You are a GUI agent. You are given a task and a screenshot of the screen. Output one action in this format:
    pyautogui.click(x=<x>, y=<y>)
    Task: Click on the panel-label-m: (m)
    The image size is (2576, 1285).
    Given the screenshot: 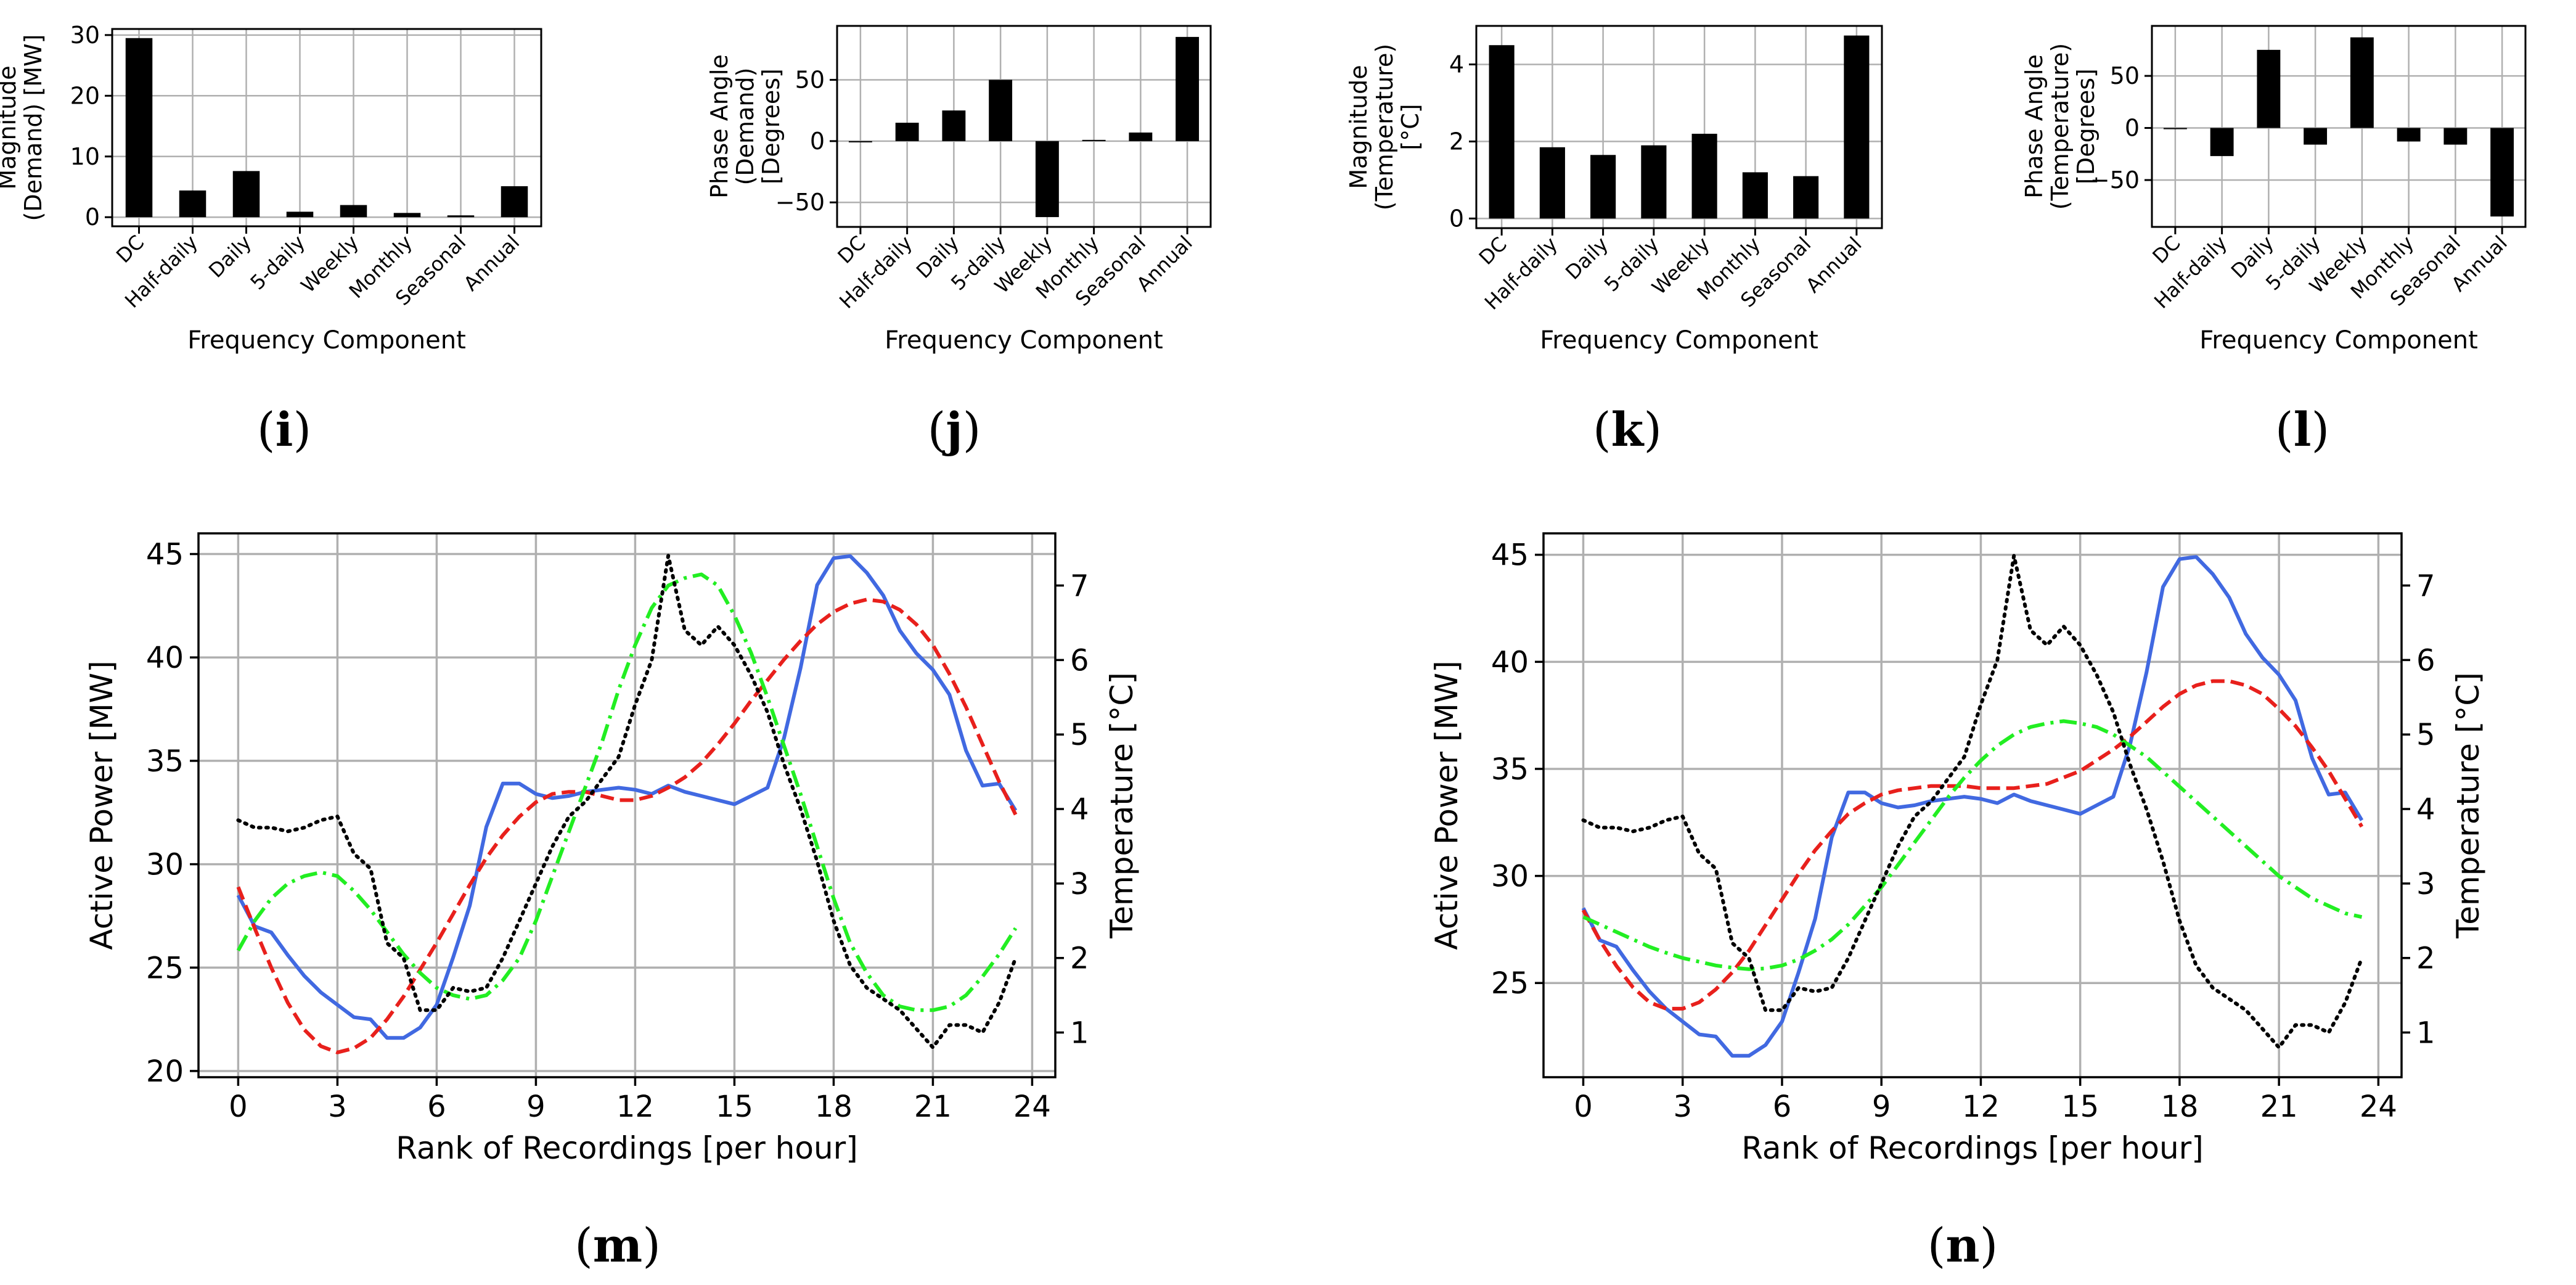 What is the action you would take?
    pyautogui.click(x=617, y=1245)
    